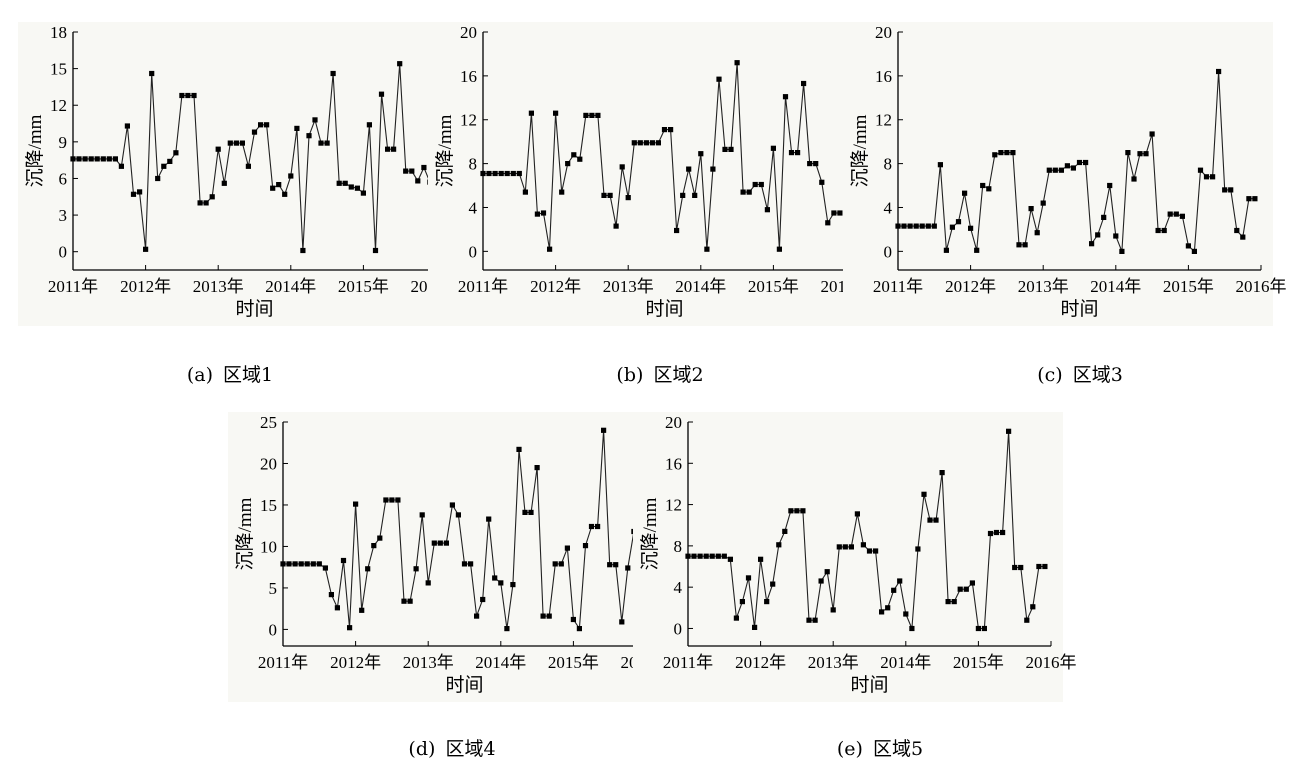 This screenshot has width=1291, height=766. I want to click on y-tick-label: 4, so click(473, 207).